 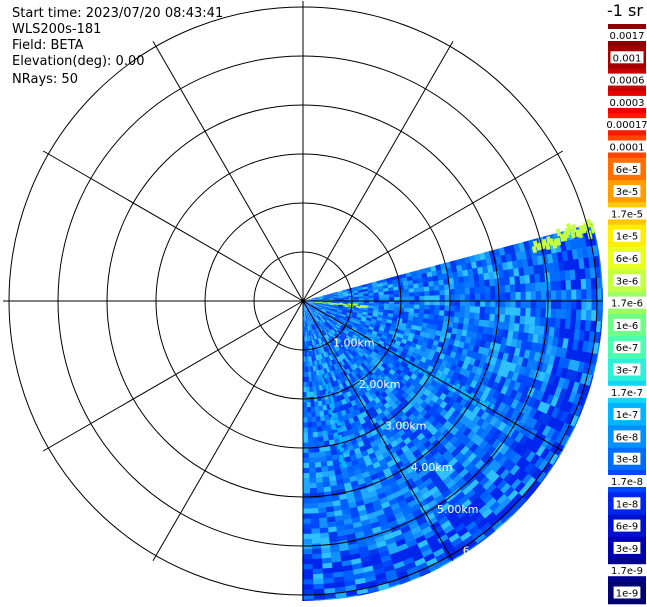 I want to click on colorbar-tick-label: 1e-9, so click(x=627, y=594).